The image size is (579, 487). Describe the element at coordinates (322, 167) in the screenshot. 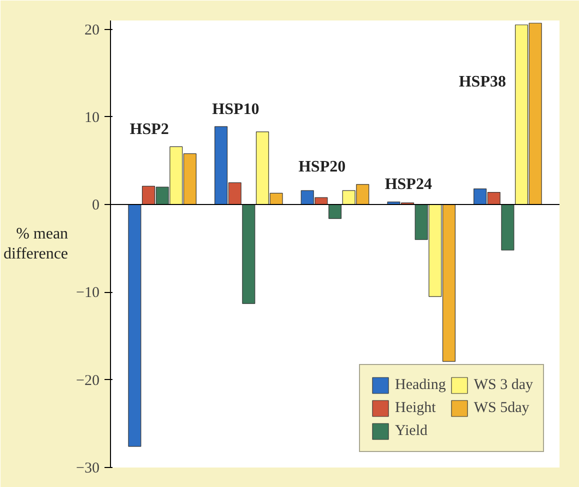

I see `x-tick-label: HSP20` at that location.